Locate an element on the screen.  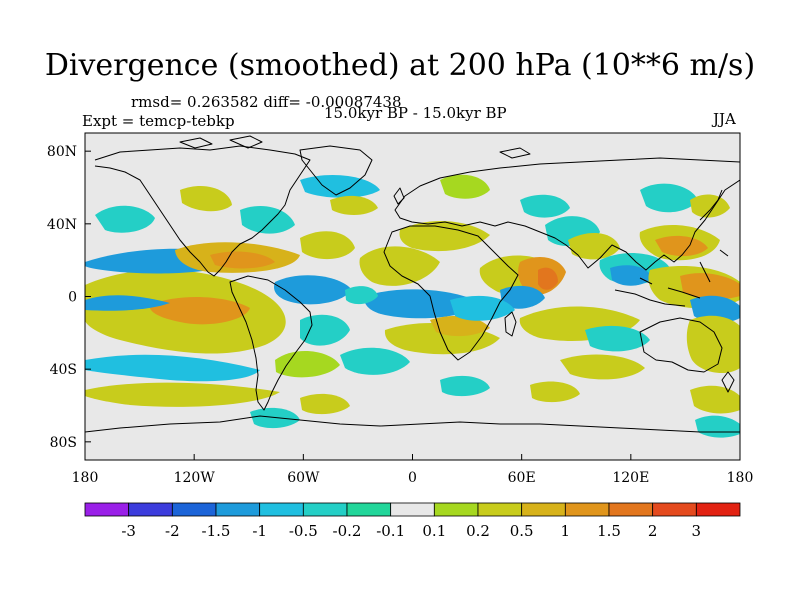
colorbar-label: -2 is located at coordinates (172, 531).